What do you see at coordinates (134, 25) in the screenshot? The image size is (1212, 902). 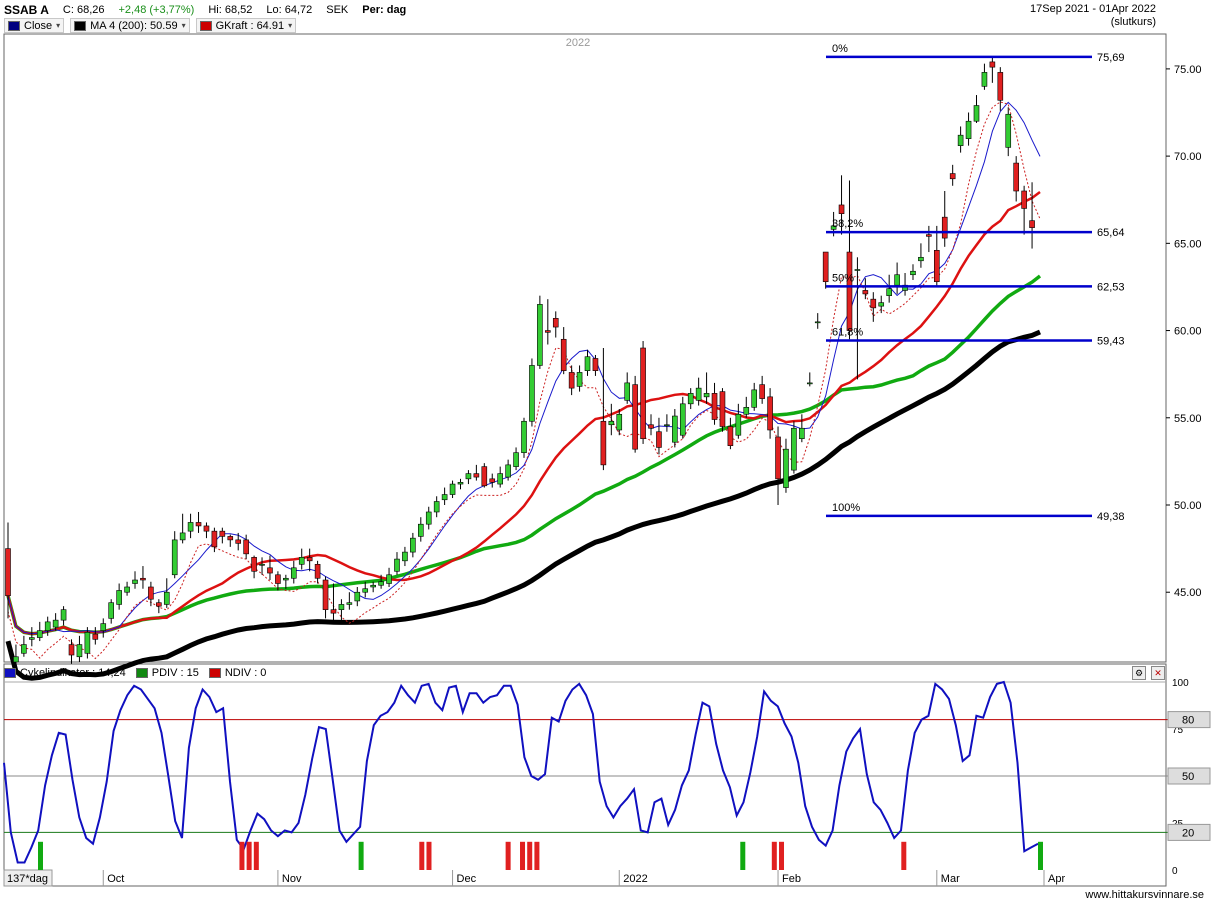 I see `legend-ma-label: MA 4 (200): 50.59` at bounding box center [134, 25].